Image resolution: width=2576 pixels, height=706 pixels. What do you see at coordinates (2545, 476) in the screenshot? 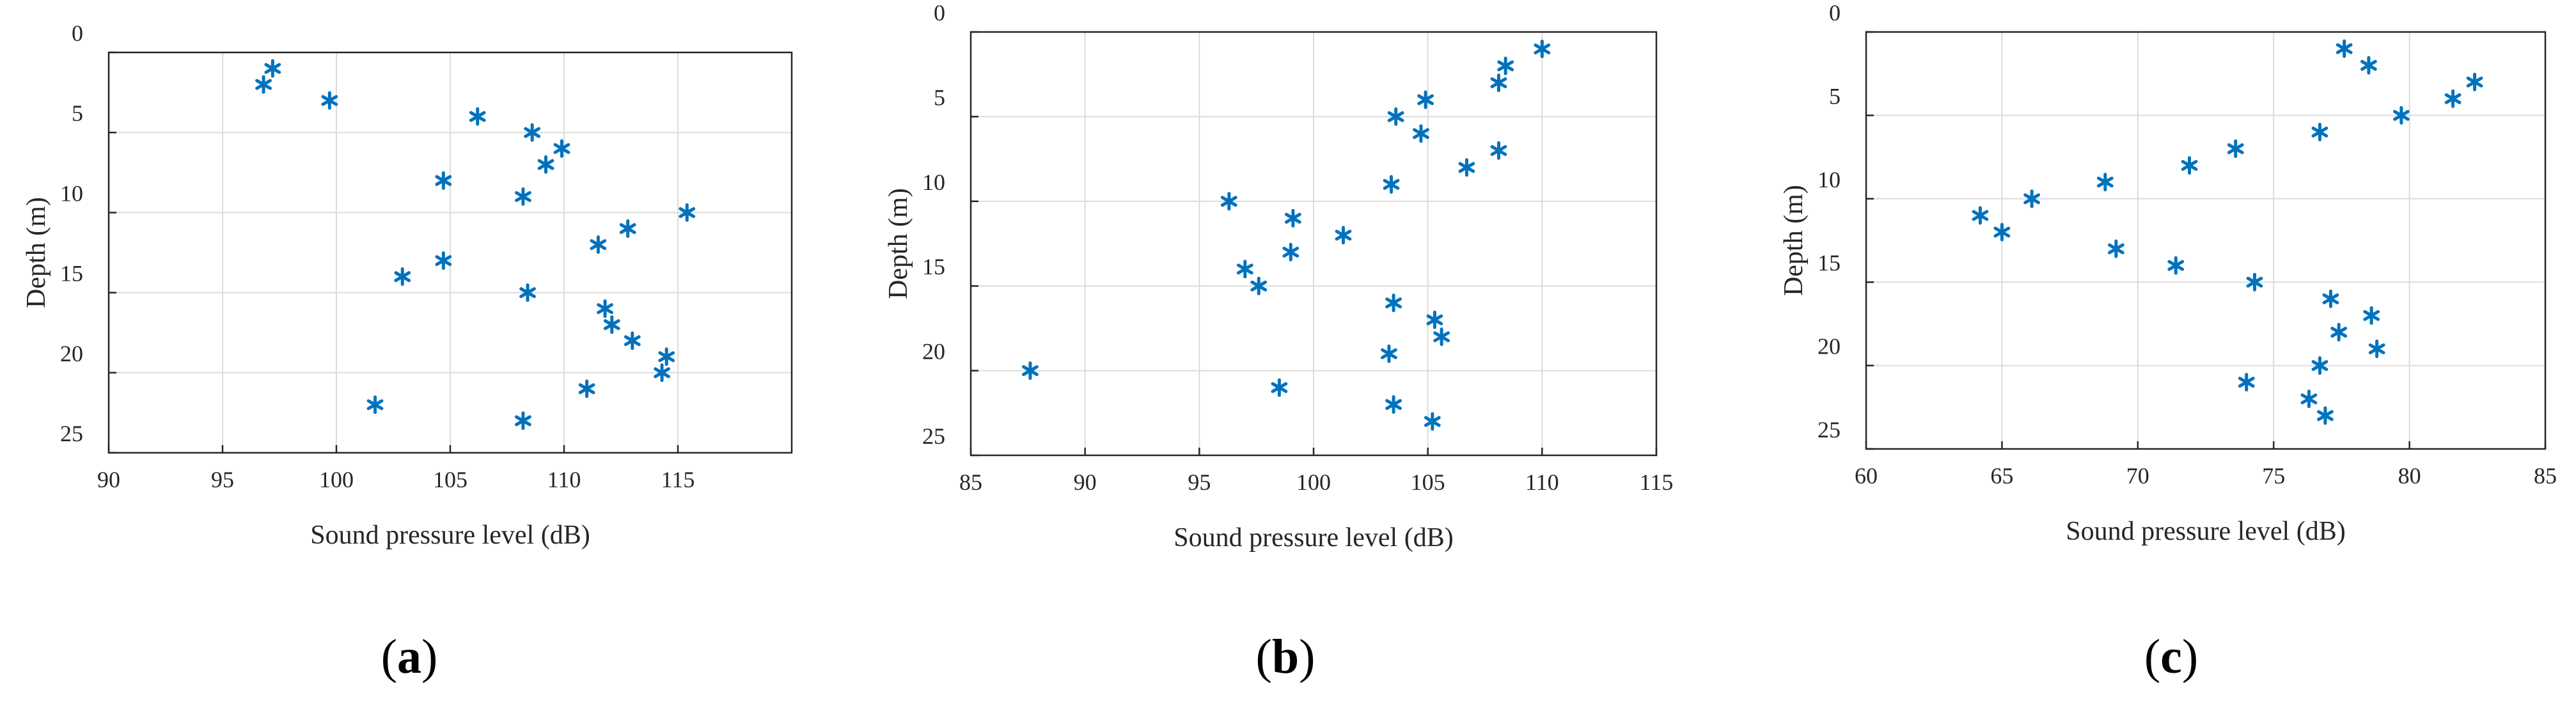
I see `x-tick-label: 85` at bounding box center [2545, 476].